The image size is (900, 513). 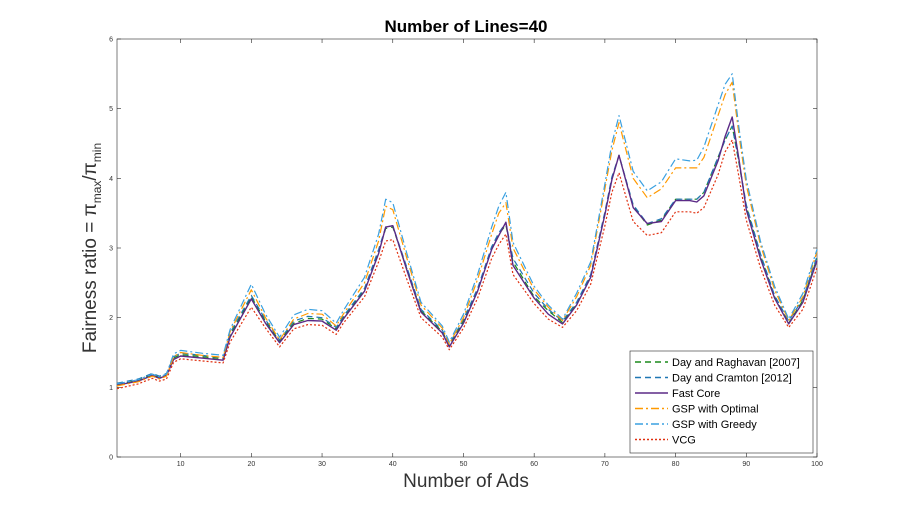 What do you see at coordinates (97, 192) in the screenshot?
I see `y-axis-label-sub-max: max` at bounding box center [97, 192].